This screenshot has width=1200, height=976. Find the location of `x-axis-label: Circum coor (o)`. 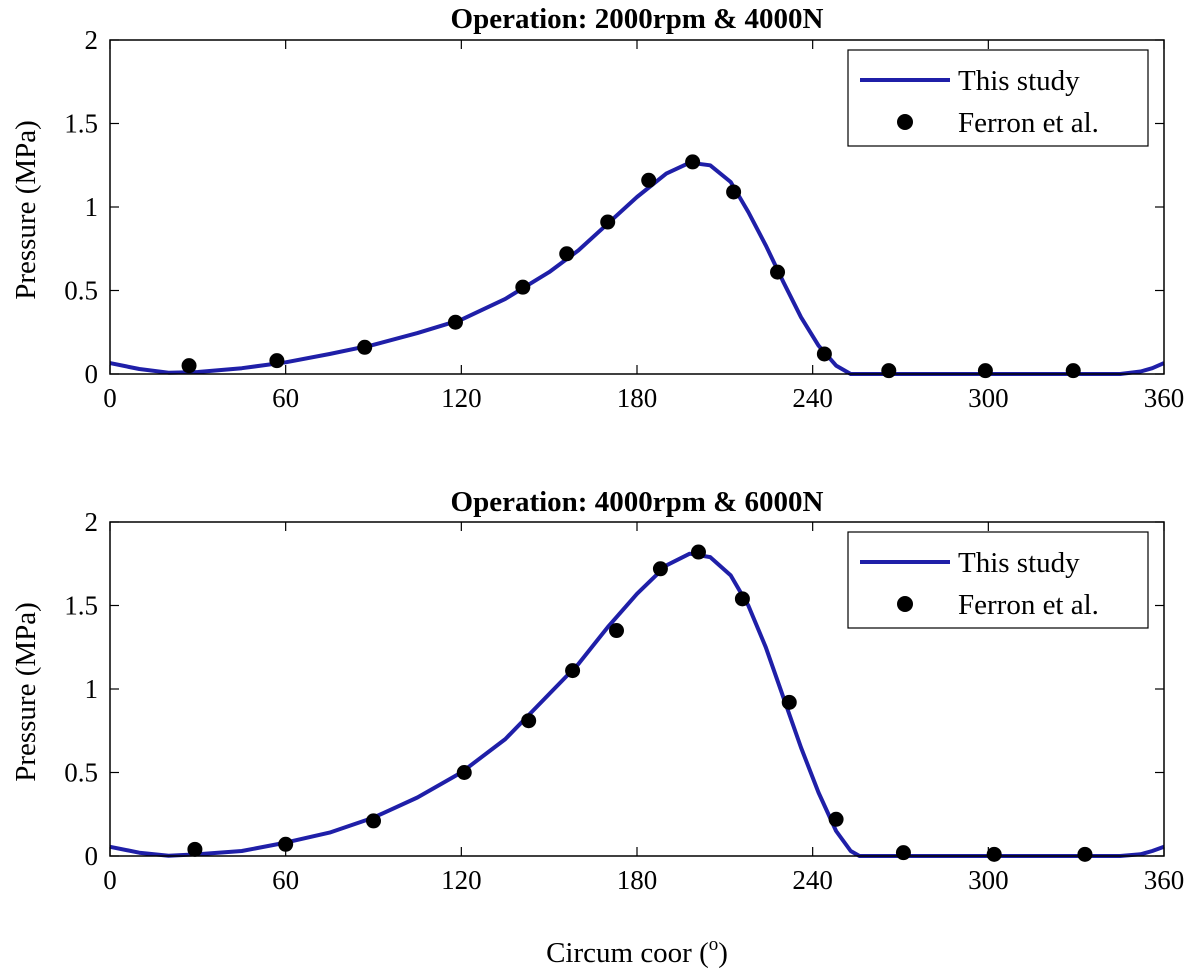

x-axis-label: Circum coor (o) is located at coordinates (637, 951).